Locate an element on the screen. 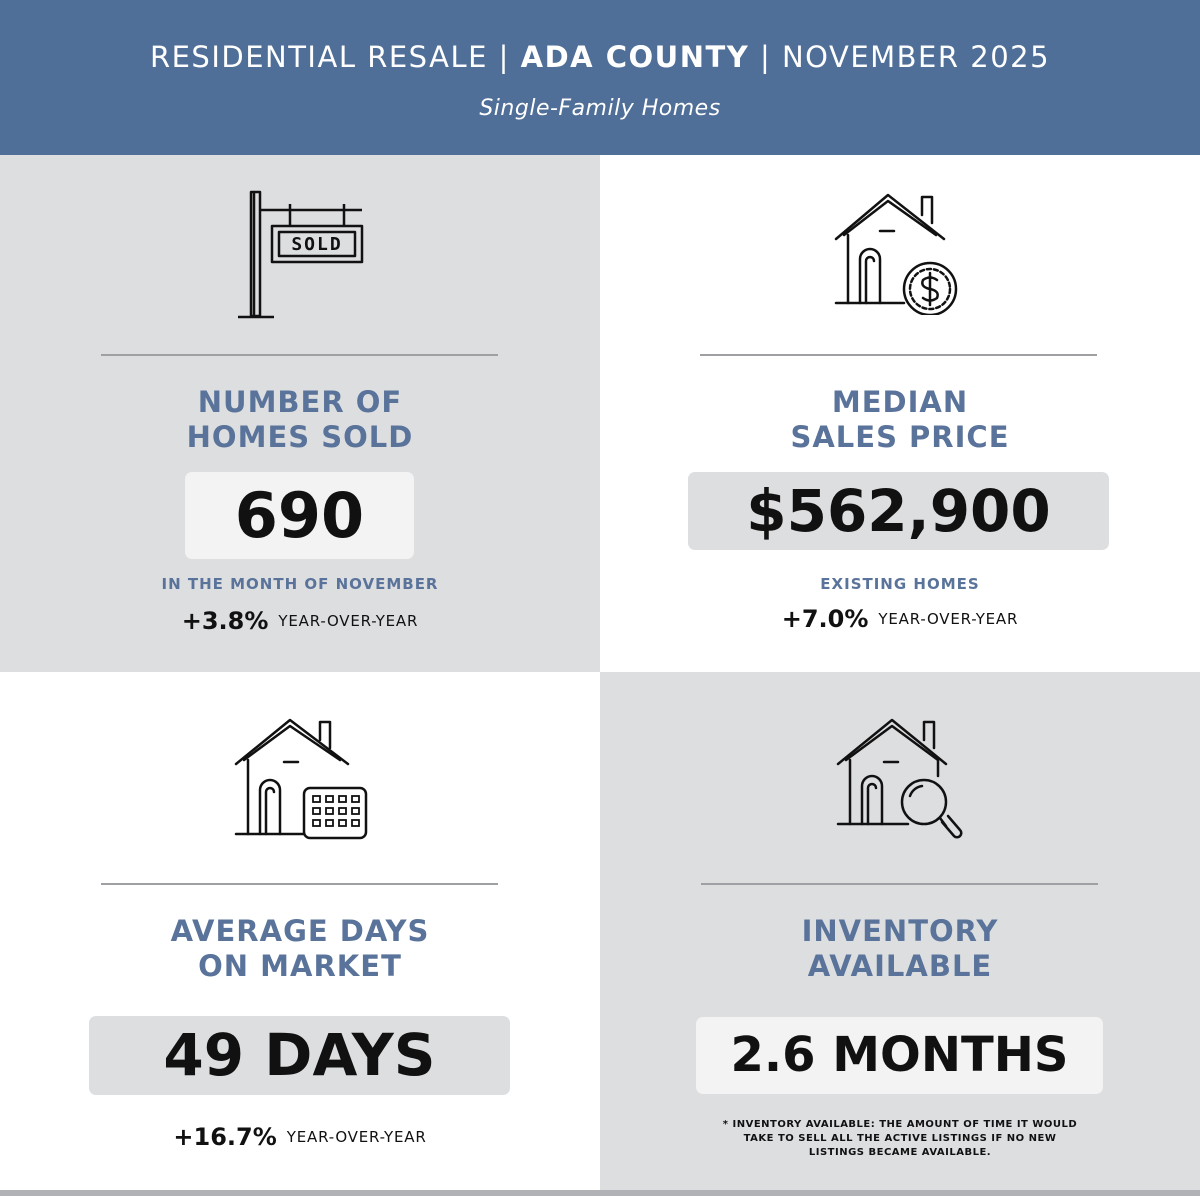  sold-sign-icon: SOLD is located at coordinates (301, 254).